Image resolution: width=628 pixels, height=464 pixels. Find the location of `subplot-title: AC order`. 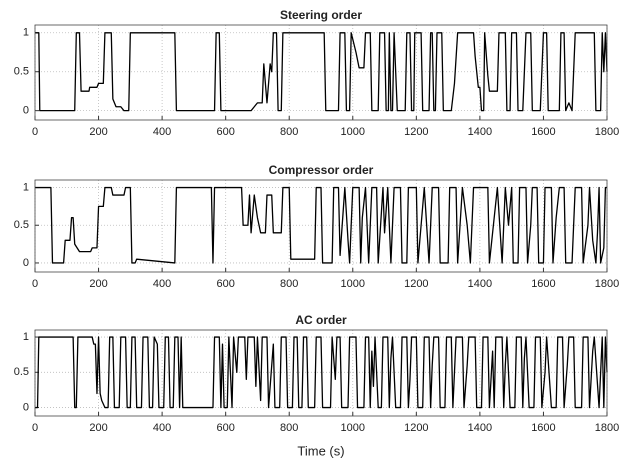

subplot-title: AC order is located at coordinates (321, 320).